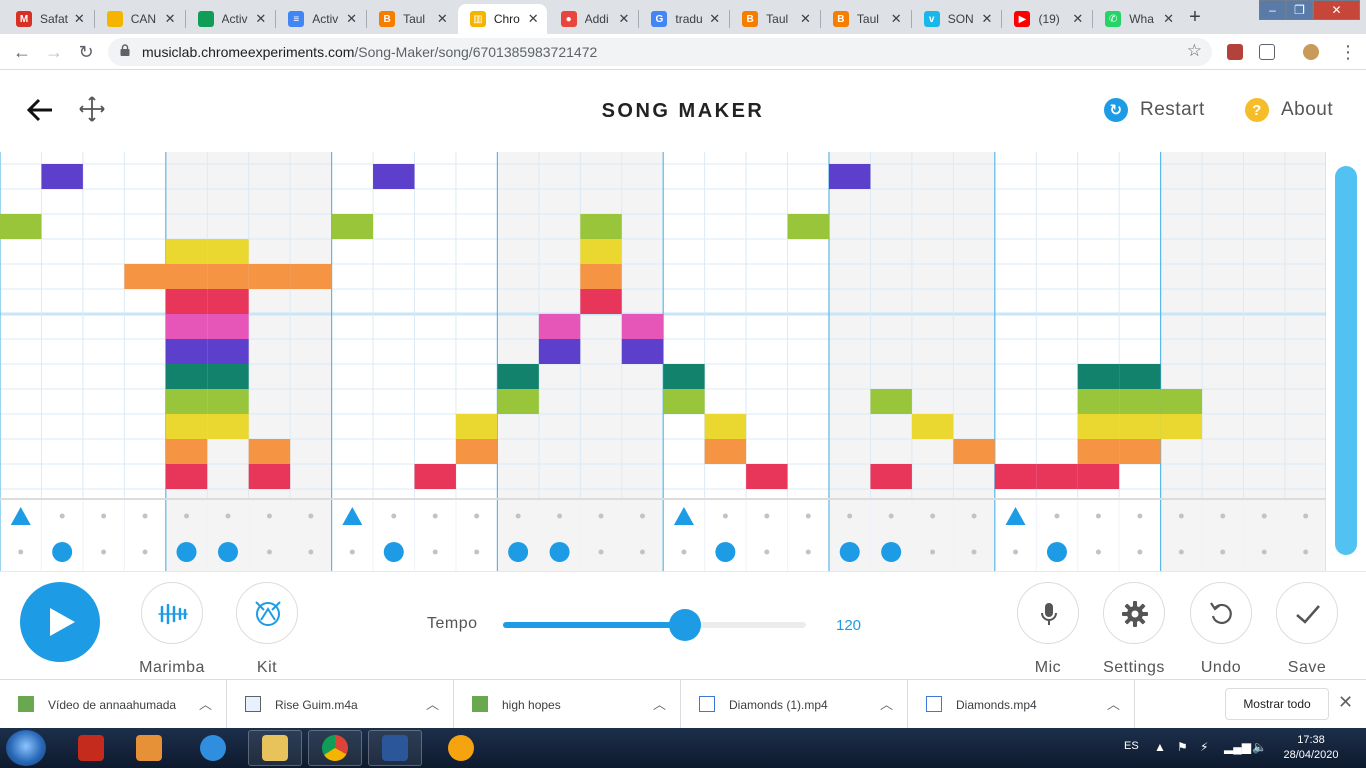 This screenshot has width=1366, height=768. Describe the element at coordinates (213, 748) in the screenshot. I see `taskbar-internet-explorer` at that location.